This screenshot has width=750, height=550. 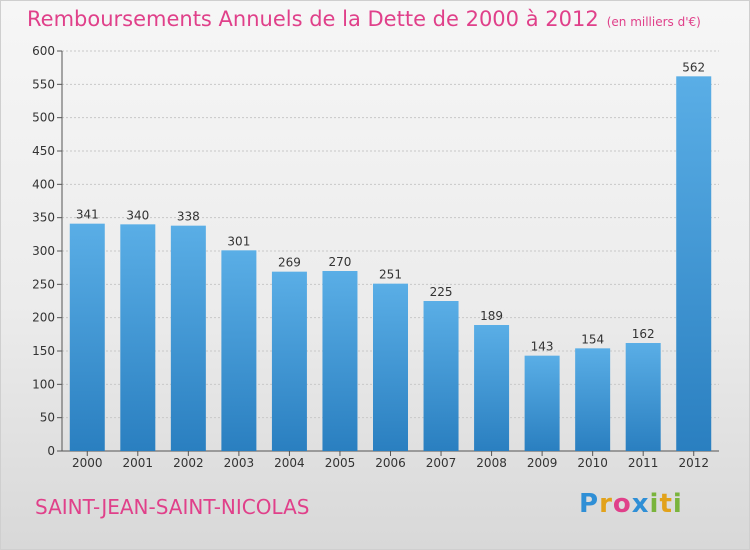 What do you see at coordinates (491, 316) in the screenshot?
I see `data-label: 189` at bounding box center [491, 316].